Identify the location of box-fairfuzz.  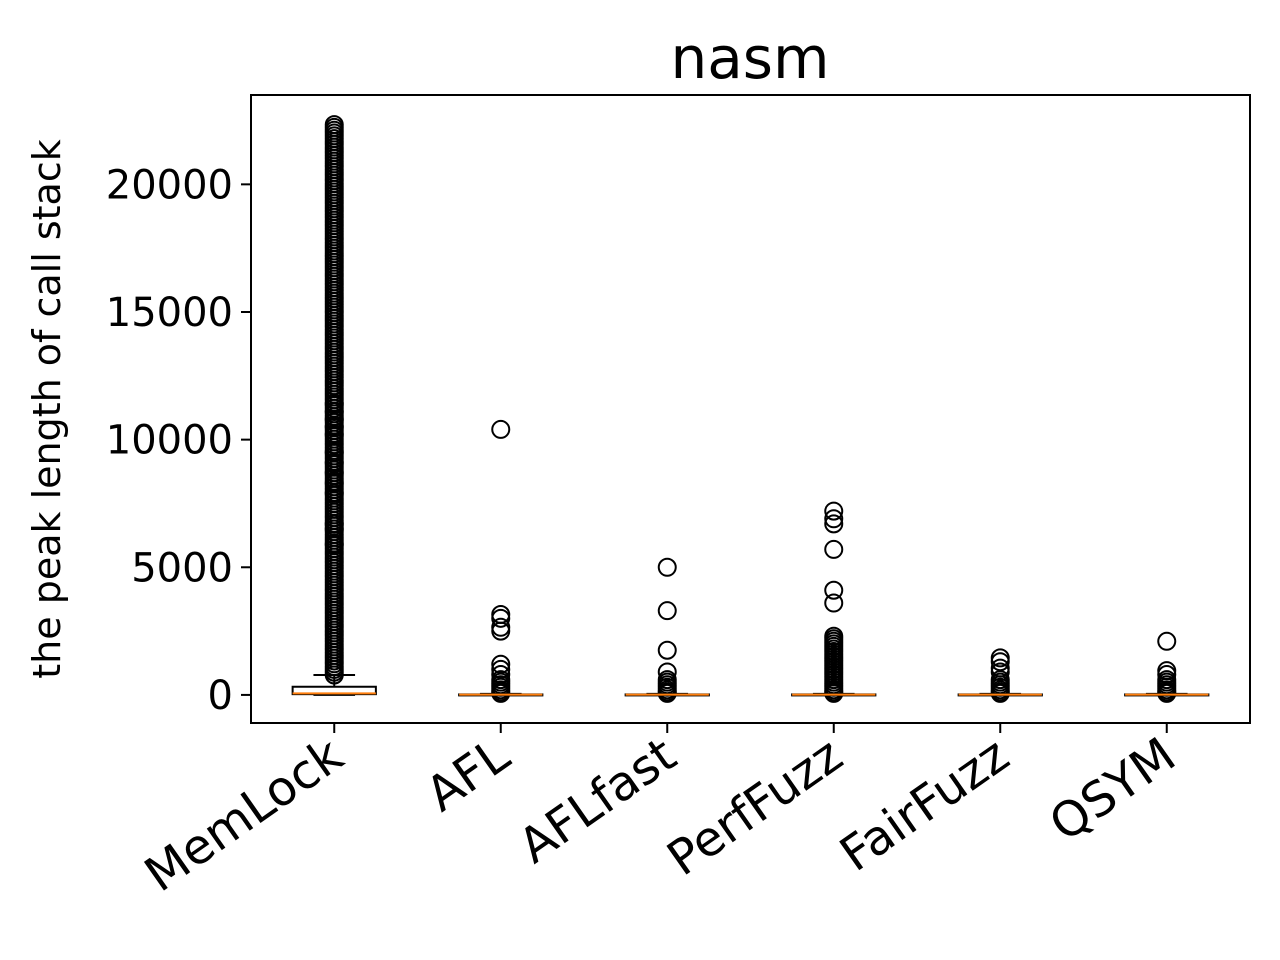
(1000, 675).